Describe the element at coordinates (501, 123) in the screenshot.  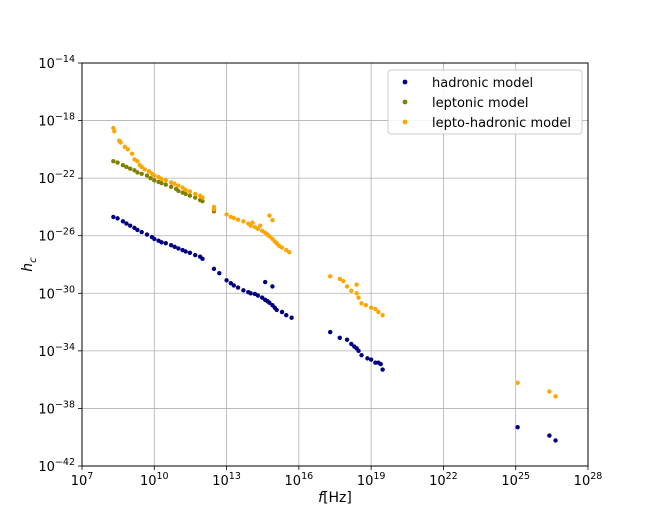
I see `legend-label: lepto-hadronic model` at that location.